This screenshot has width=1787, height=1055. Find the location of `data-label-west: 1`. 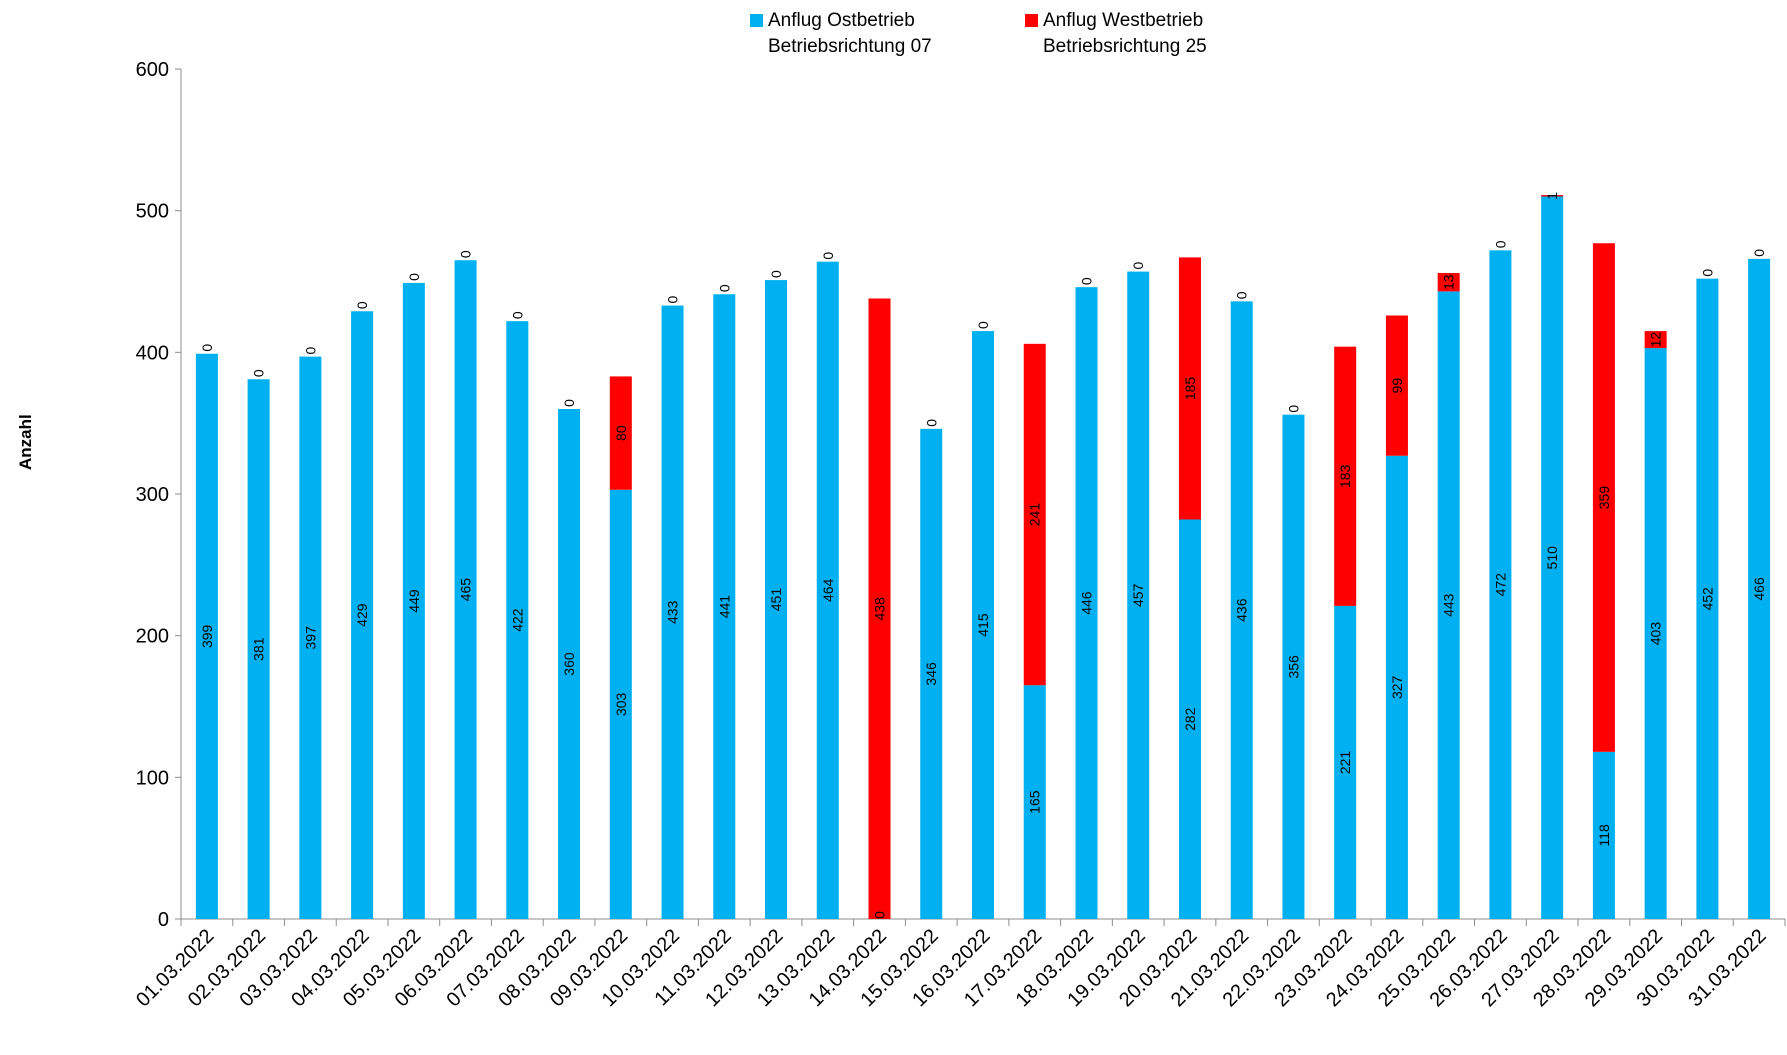

data-label-west: 1 is located at coordinates (1552, 196).